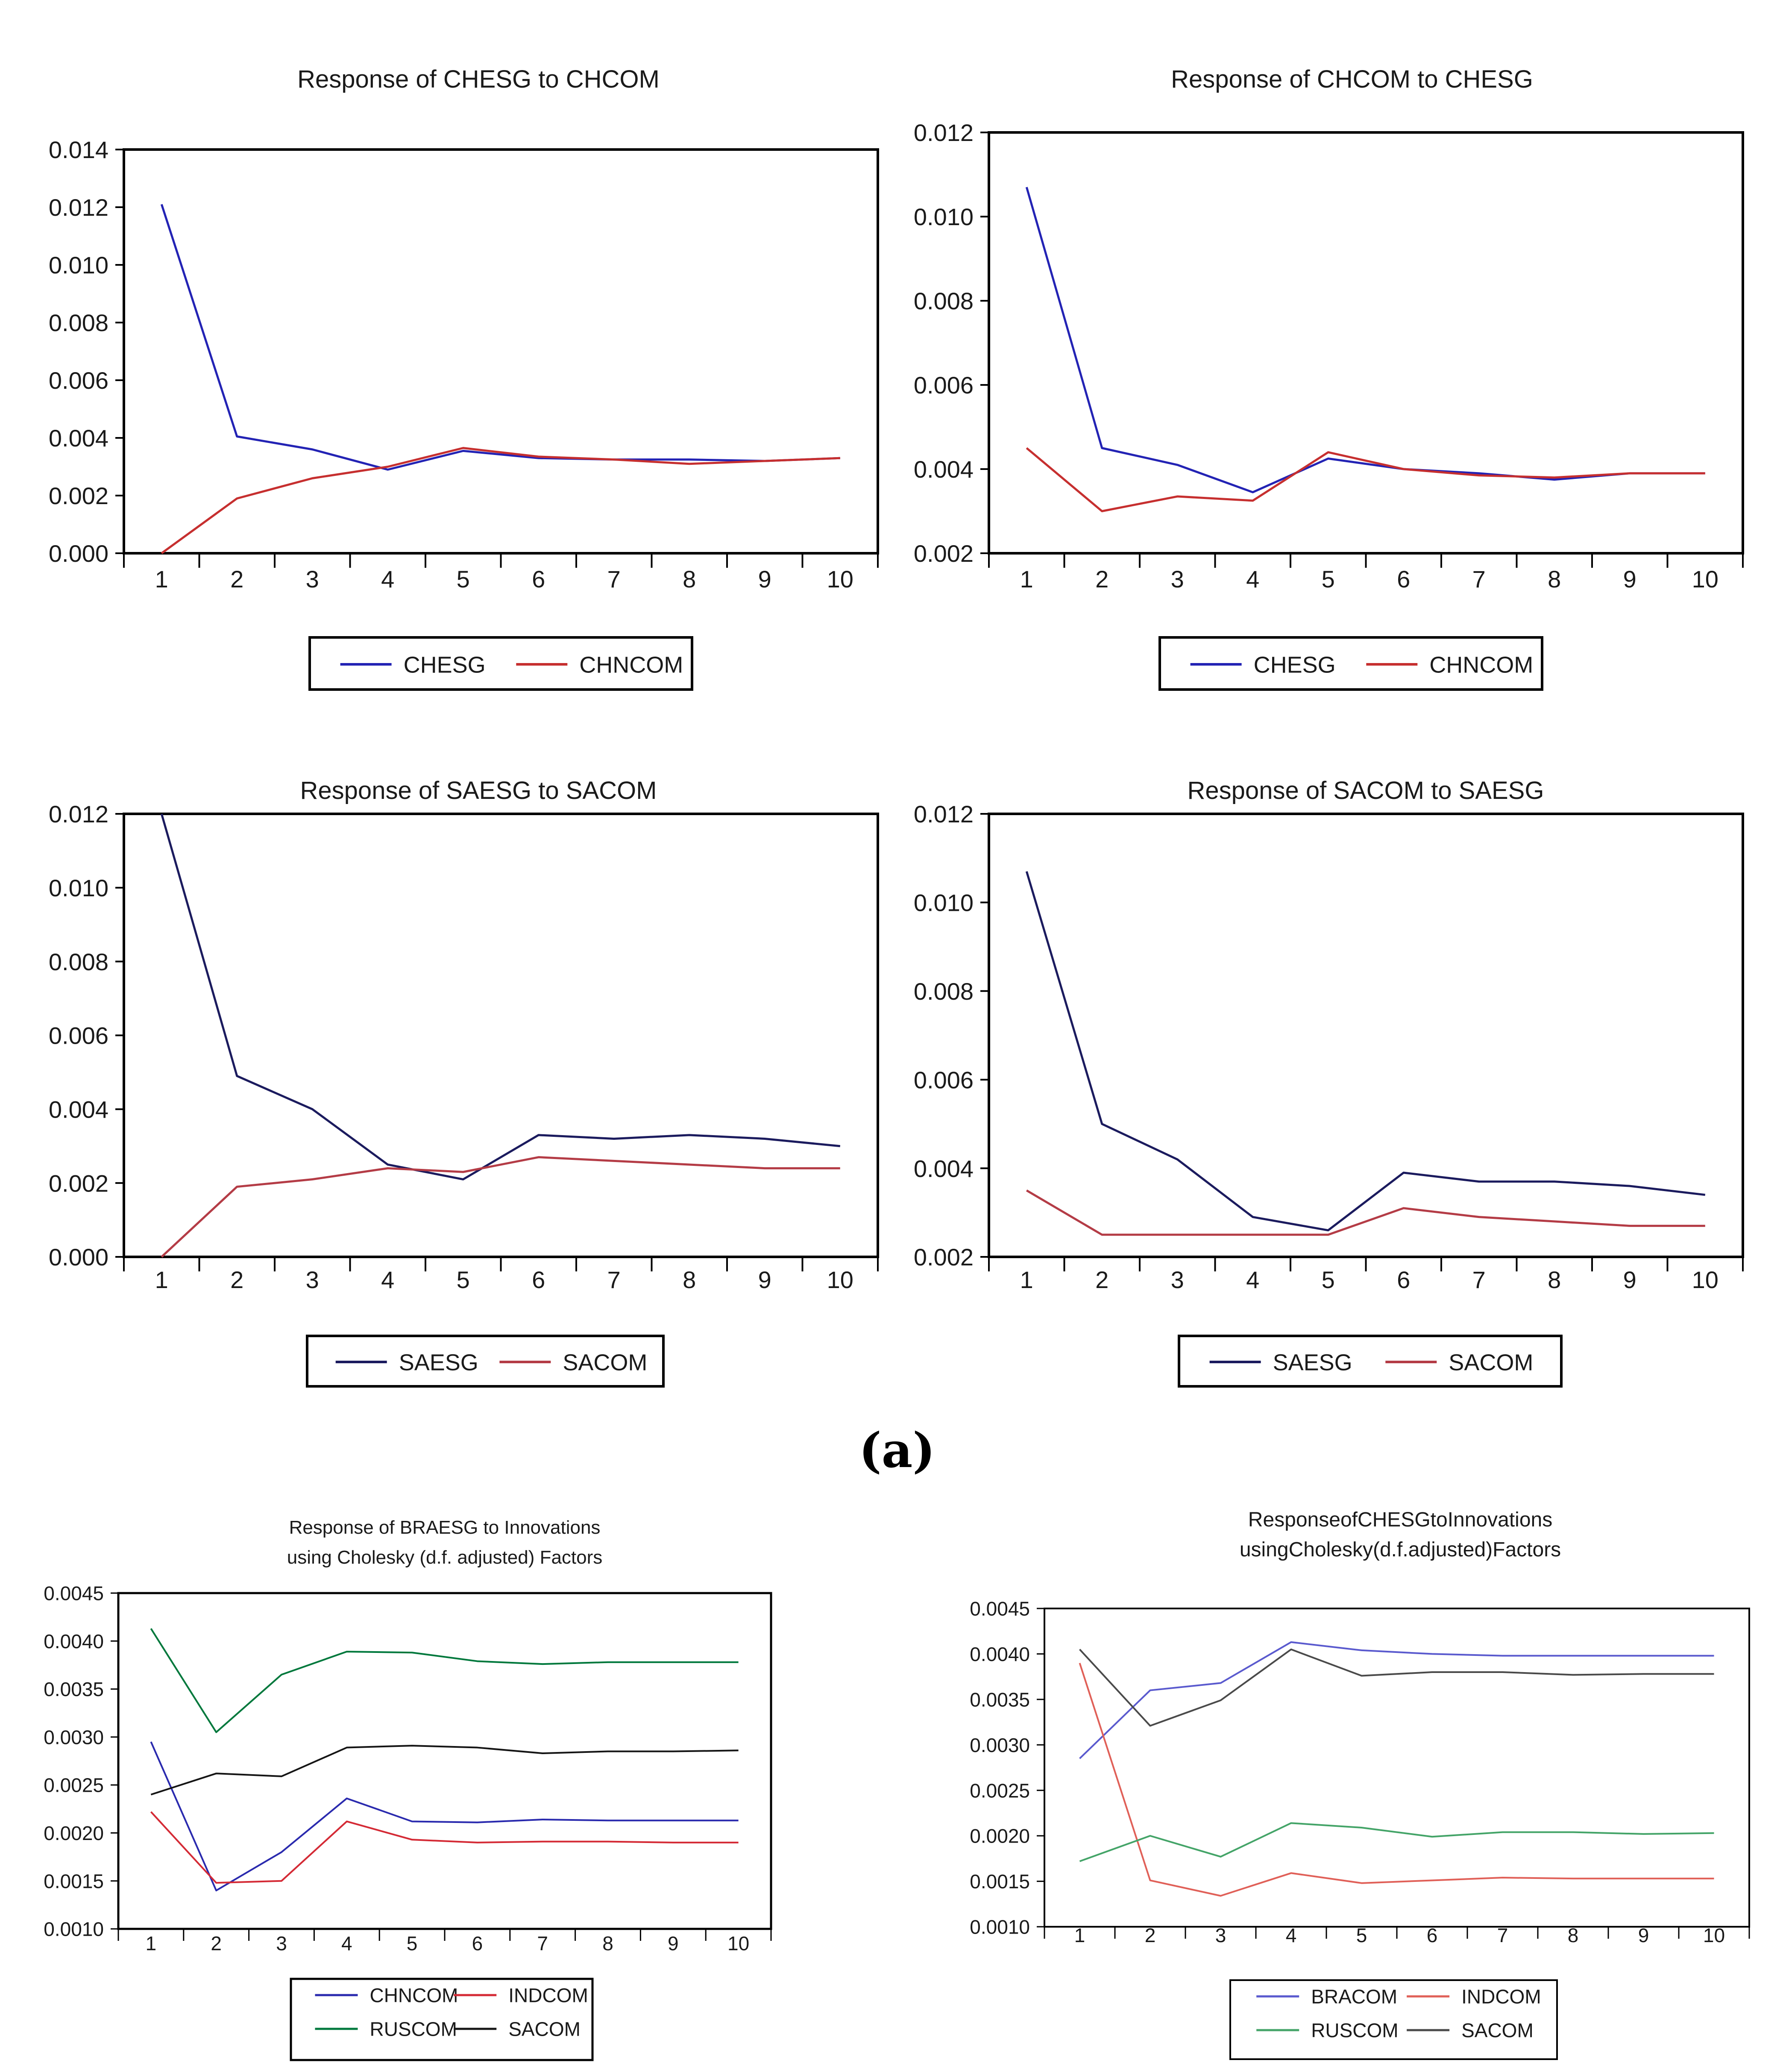 The width and height of the screenshot is (1786, 2072). What do you see at coordinates (1354, 1997) in the screenshot?
I see `legend-label: BRACOM` at bounding box center [1354, 1997].